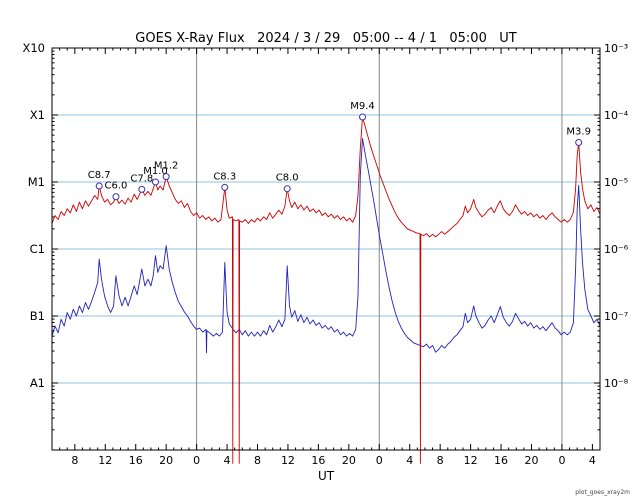 The width and height of the screenshot is (640, 500). I want to click on x-axis-label: UT, so click(326, 476).